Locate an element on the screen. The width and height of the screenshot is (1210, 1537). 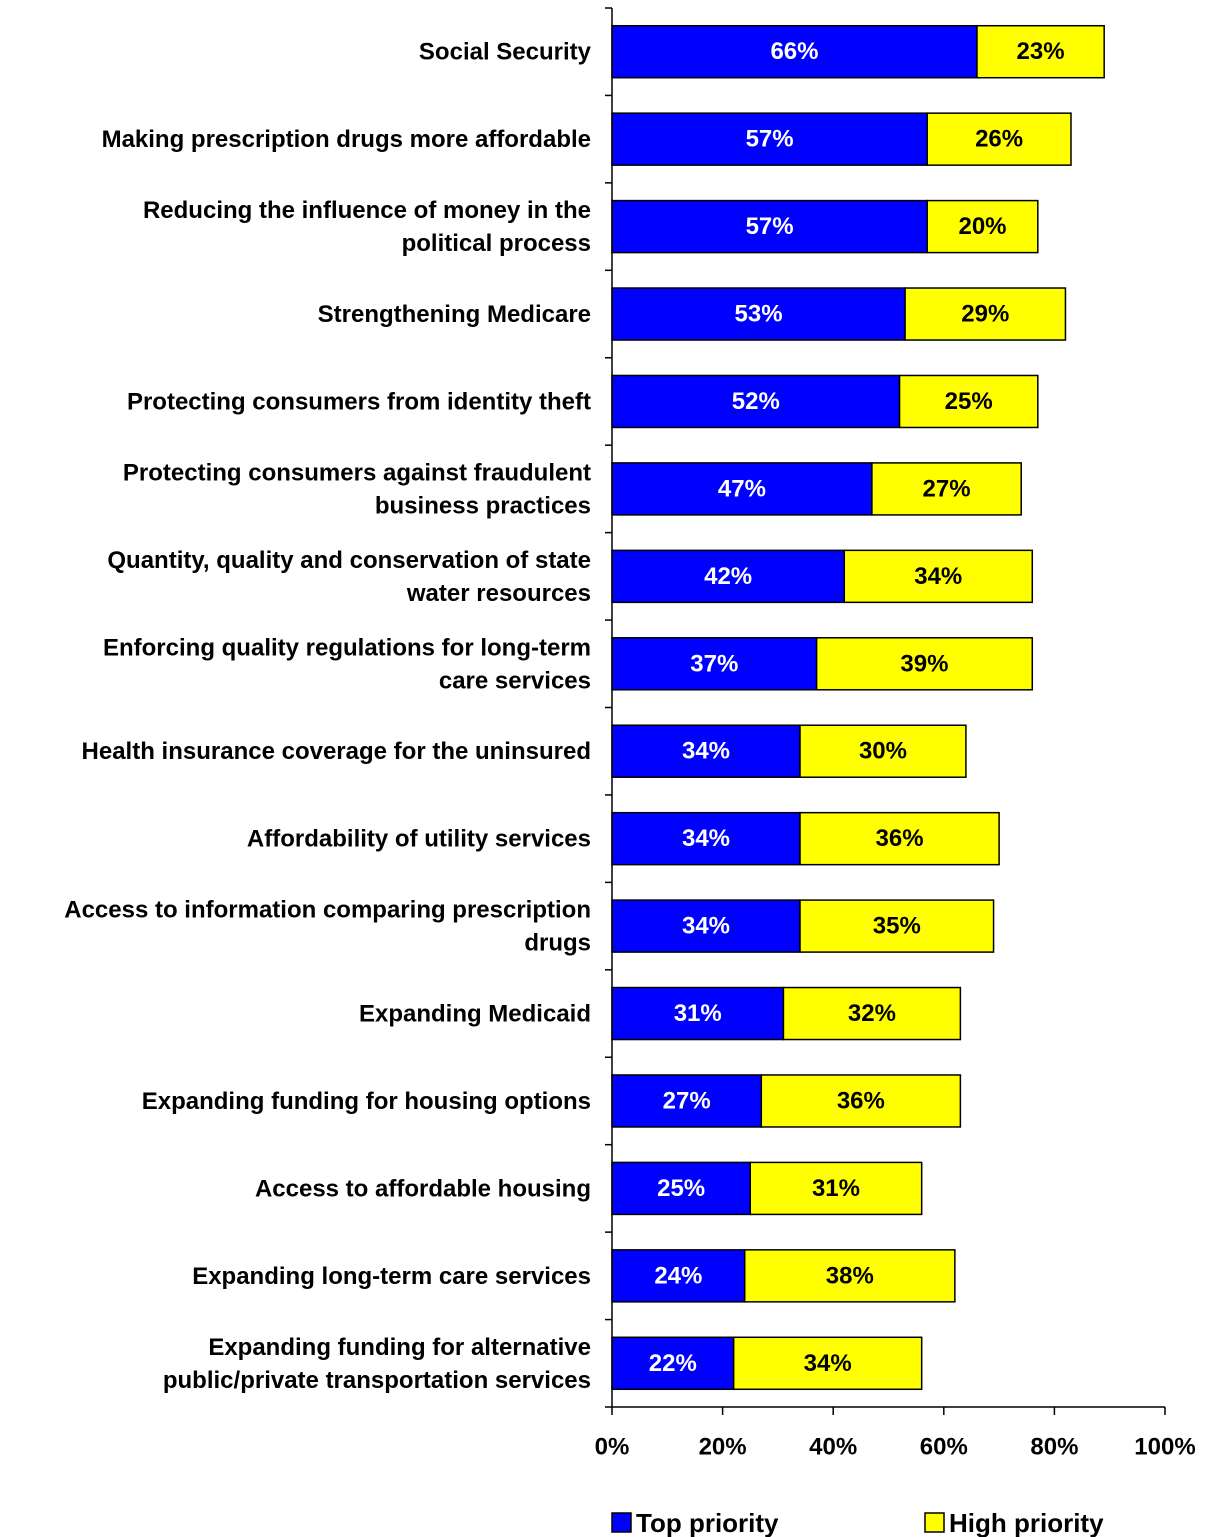
category-label: Expanding funding for housing options is located at coordinates (366, 1100).